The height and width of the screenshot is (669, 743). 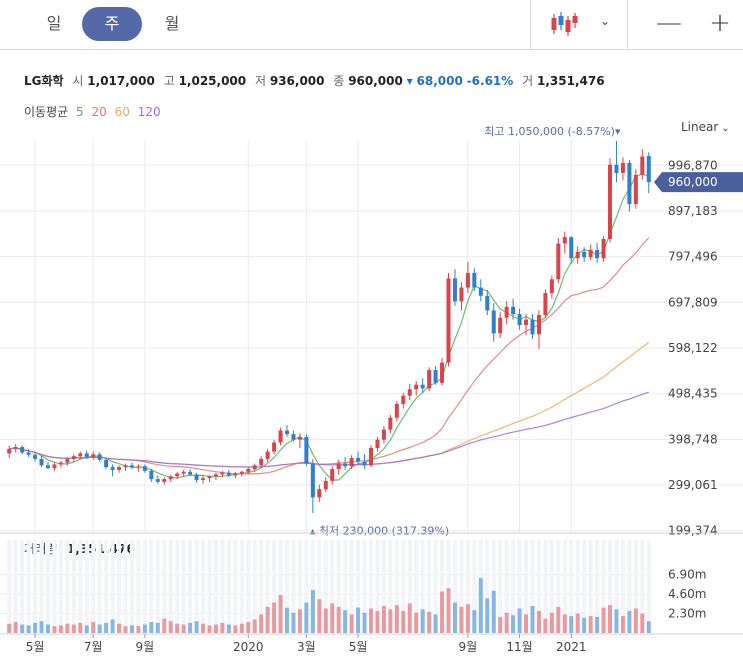 What do you see at coordinates (687, 575) in the screenshot?
I see `volume-tick-label: 6.90m` at bounding box center [687, 575].